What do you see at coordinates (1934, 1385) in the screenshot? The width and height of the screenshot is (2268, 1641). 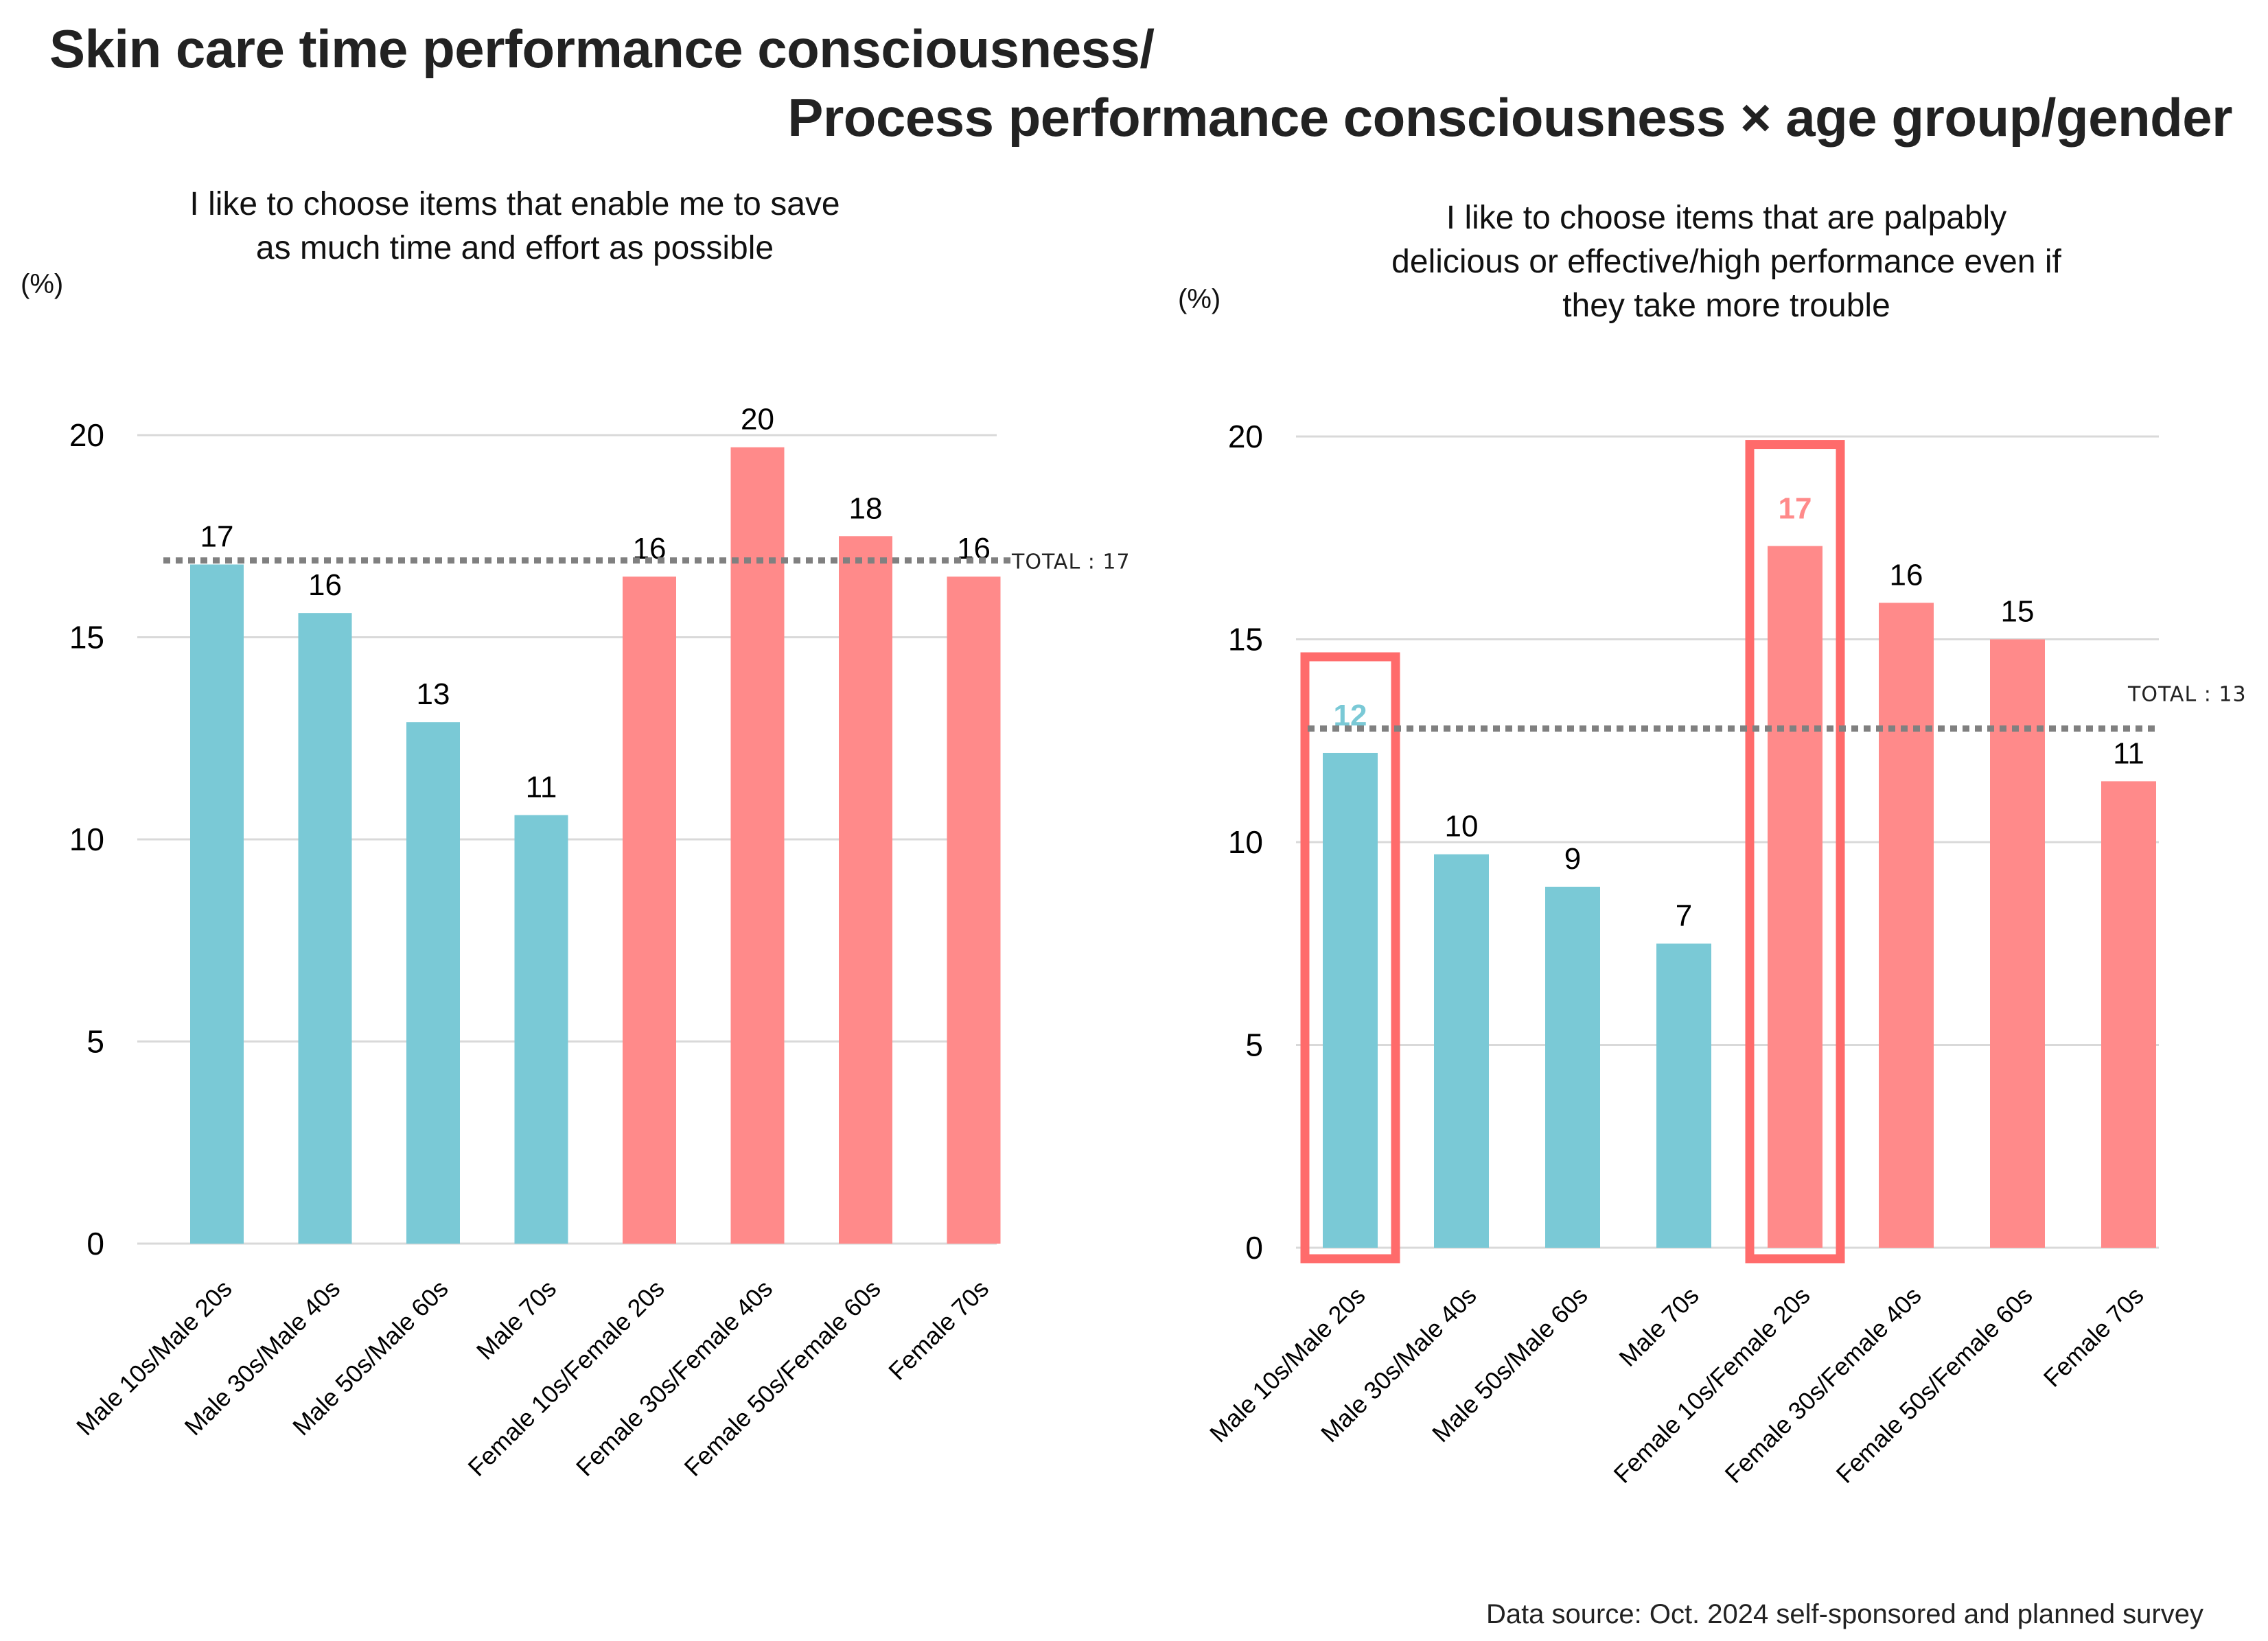 I see `right-x-category-label: Female 50s/Female 60s` at bounding box center [1934, 1385].